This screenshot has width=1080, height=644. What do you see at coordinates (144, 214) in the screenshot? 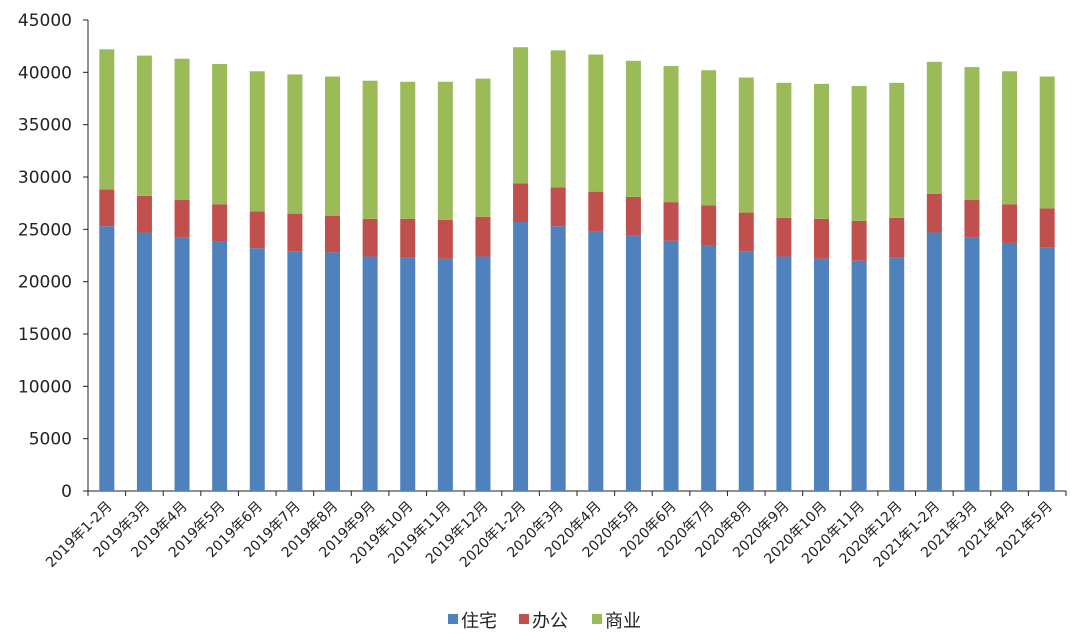
I see `bar-办公-1` at bounding box center [144, 214].